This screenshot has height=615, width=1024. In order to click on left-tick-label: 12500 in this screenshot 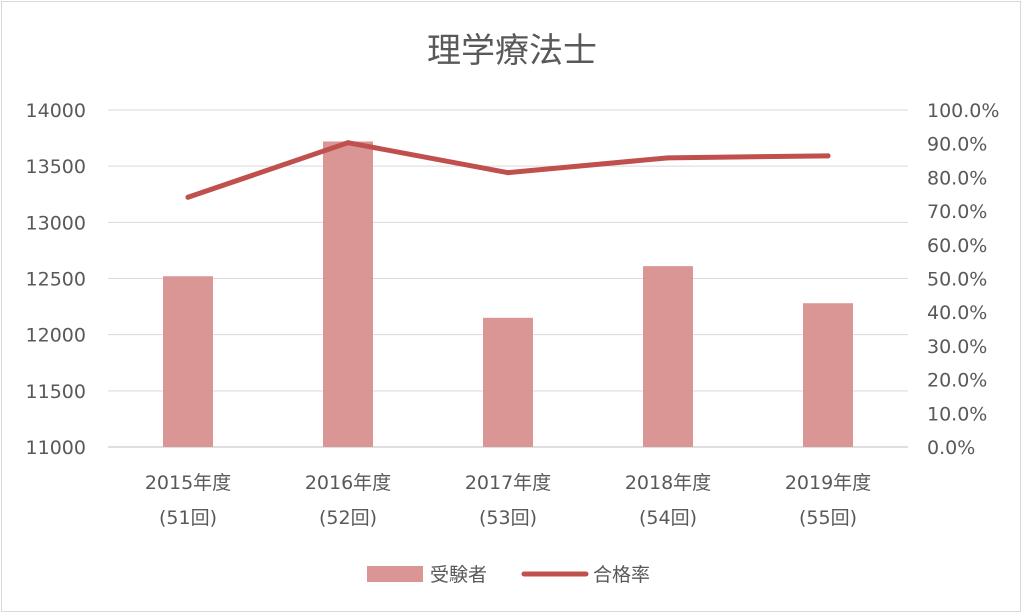, I will do `click(56, 280)`.